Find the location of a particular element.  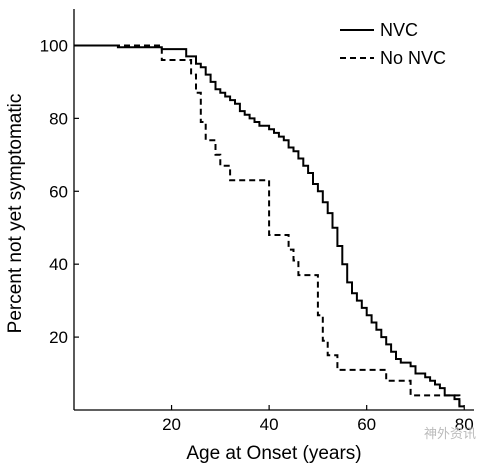

x-tick-label: 40 is located at coordinates (269, 424).